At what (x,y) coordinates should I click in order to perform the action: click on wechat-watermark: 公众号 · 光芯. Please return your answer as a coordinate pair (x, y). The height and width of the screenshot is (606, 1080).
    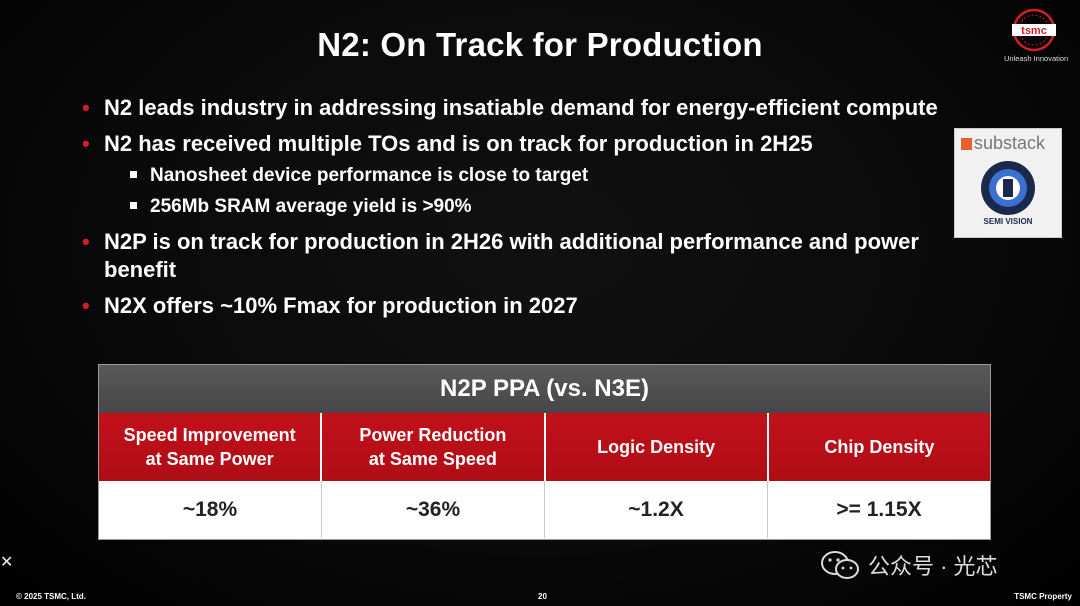
    Looking at the image, I should click on (909, 565).